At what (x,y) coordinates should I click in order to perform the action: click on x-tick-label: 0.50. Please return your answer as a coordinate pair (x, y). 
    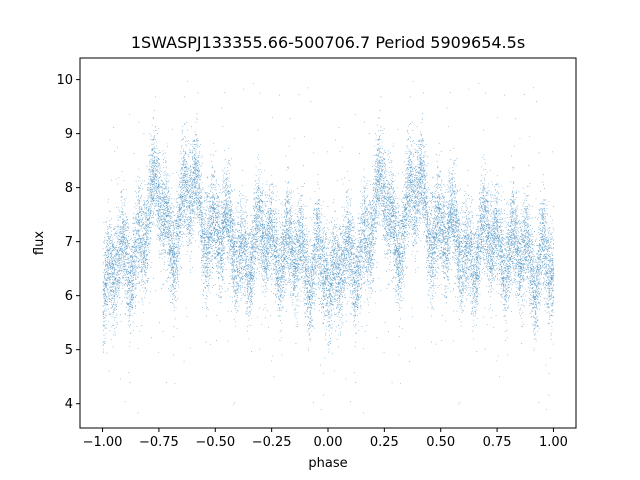
    Looking at the image, I should click on (440, 442).